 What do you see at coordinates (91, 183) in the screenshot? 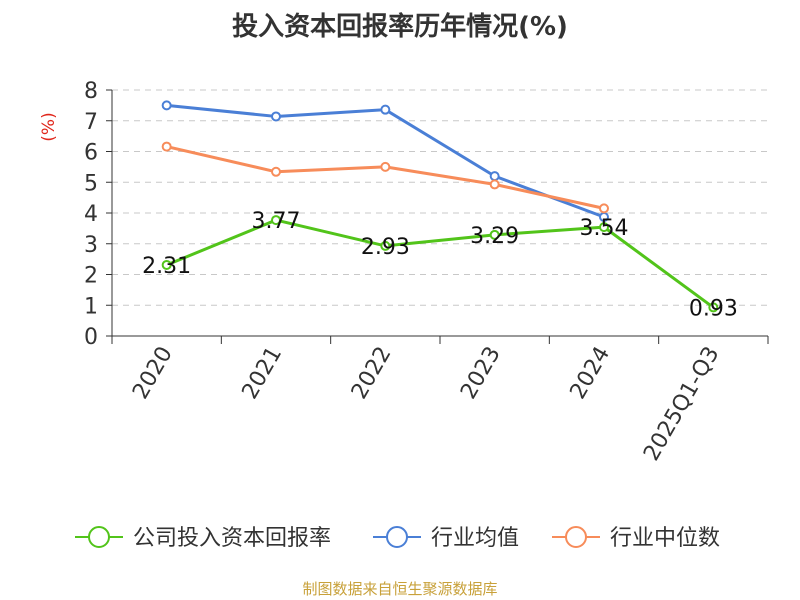
I see `y-tick-label: 5` at bounding box center [91, 183].